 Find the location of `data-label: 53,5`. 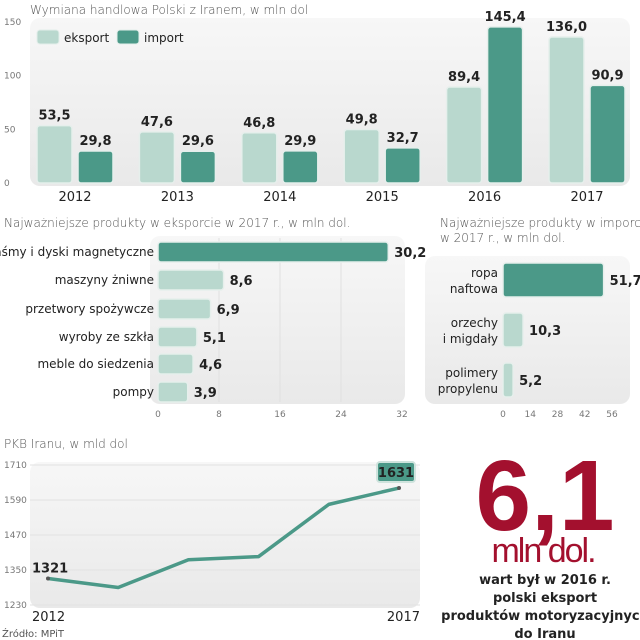

data-label: 53,5 is located at coordinates (54, 116).